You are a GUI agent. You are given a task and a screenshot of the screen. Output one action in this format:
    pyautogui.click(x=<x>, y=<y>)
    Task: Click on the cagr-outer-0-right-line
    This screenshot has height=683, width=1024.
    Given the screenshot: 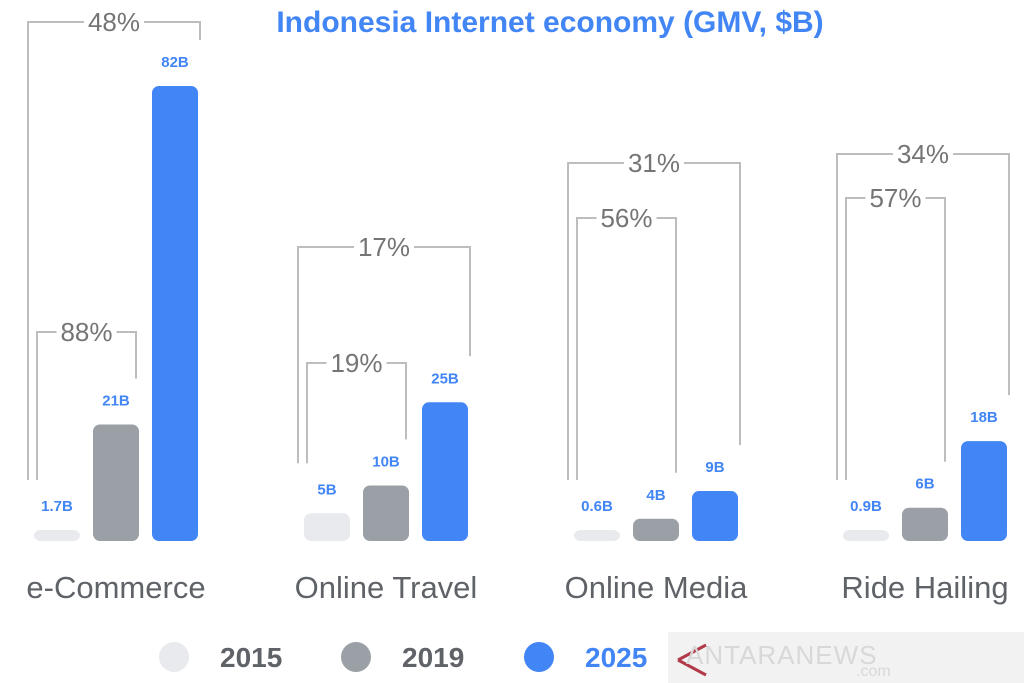 What is the action you would take?
    pyautogui.click(x=172, y=30)
    